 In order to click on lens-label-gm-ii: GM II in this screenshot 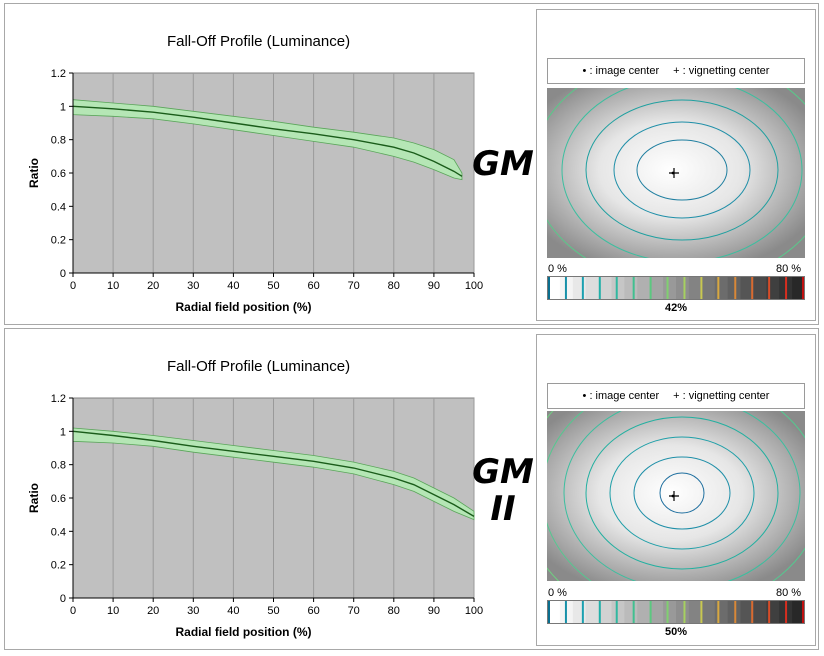, I will do `click(503, 491)`.